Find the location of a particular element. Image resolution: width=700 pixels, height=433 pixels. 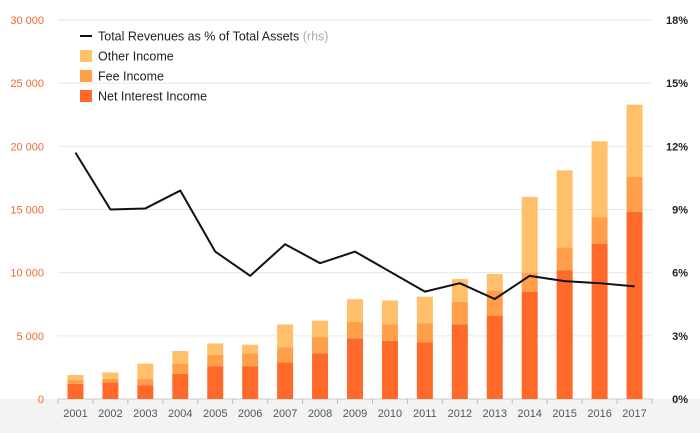

y-right-tick-label: 9% is located at coordinates (680, 211).